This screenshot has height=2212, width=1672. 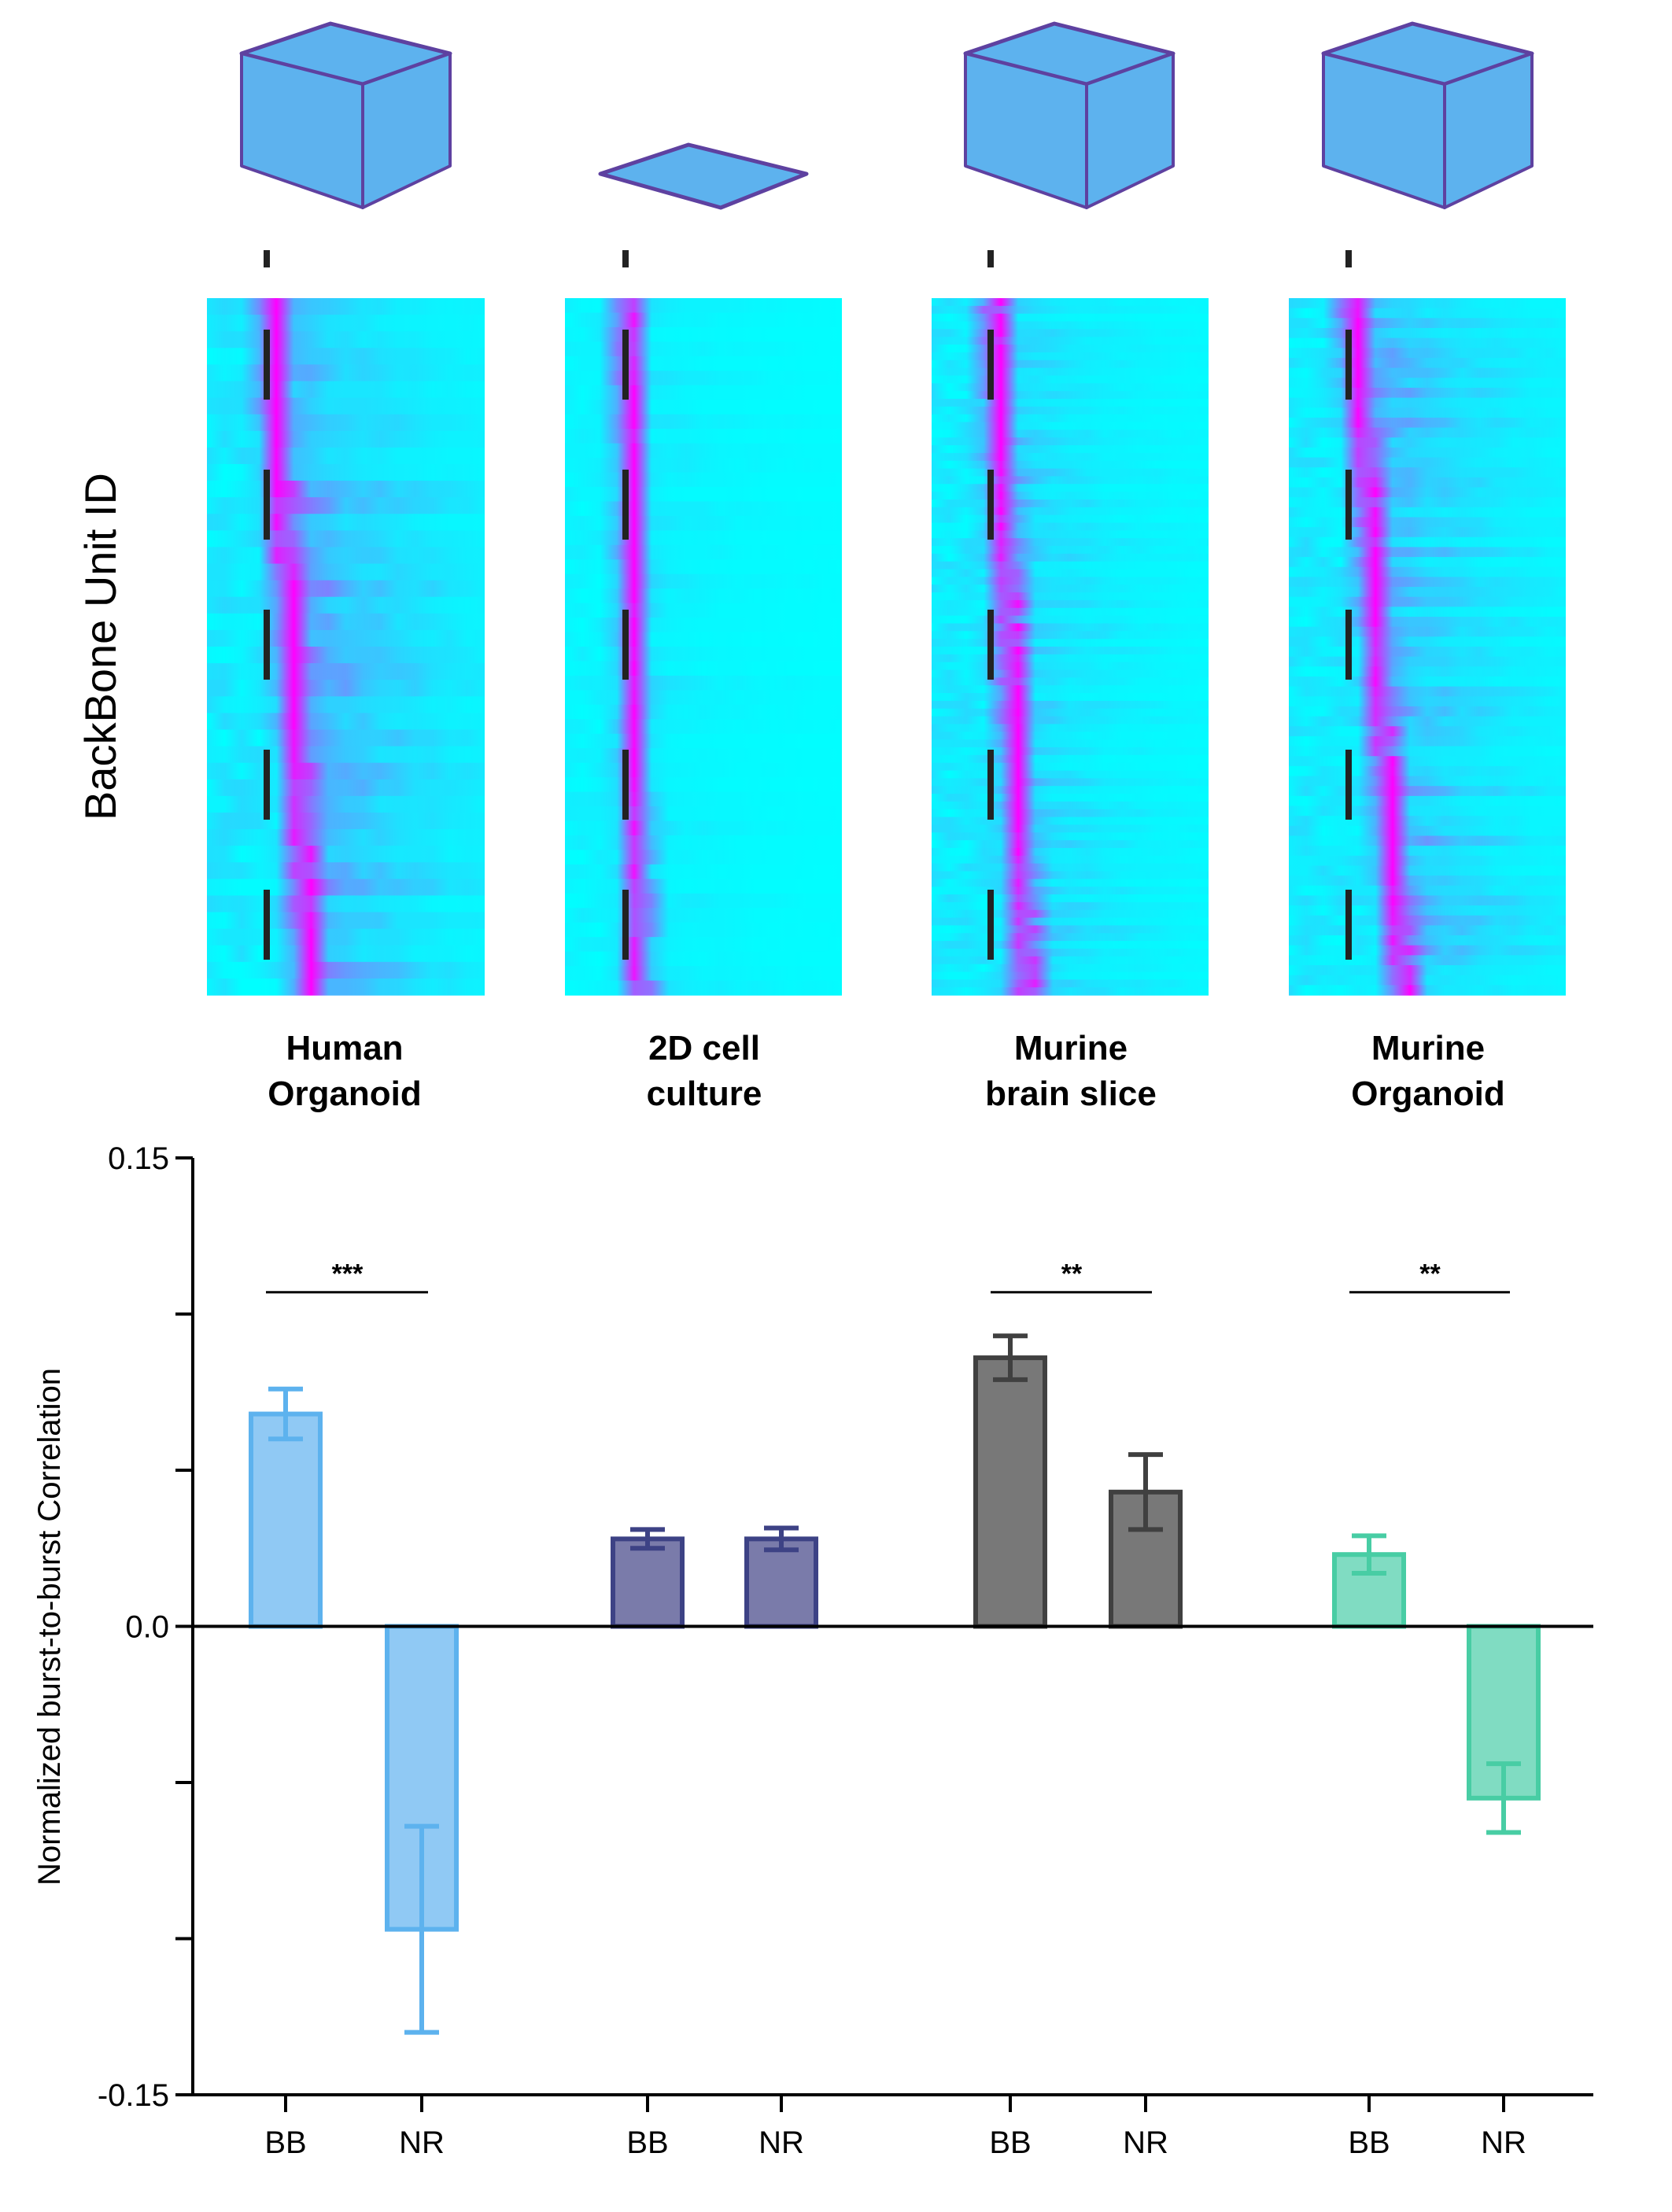 I want to click on y-axis-label: Normalized burst-to-burst Correlation, so click(x=49, y=1627).